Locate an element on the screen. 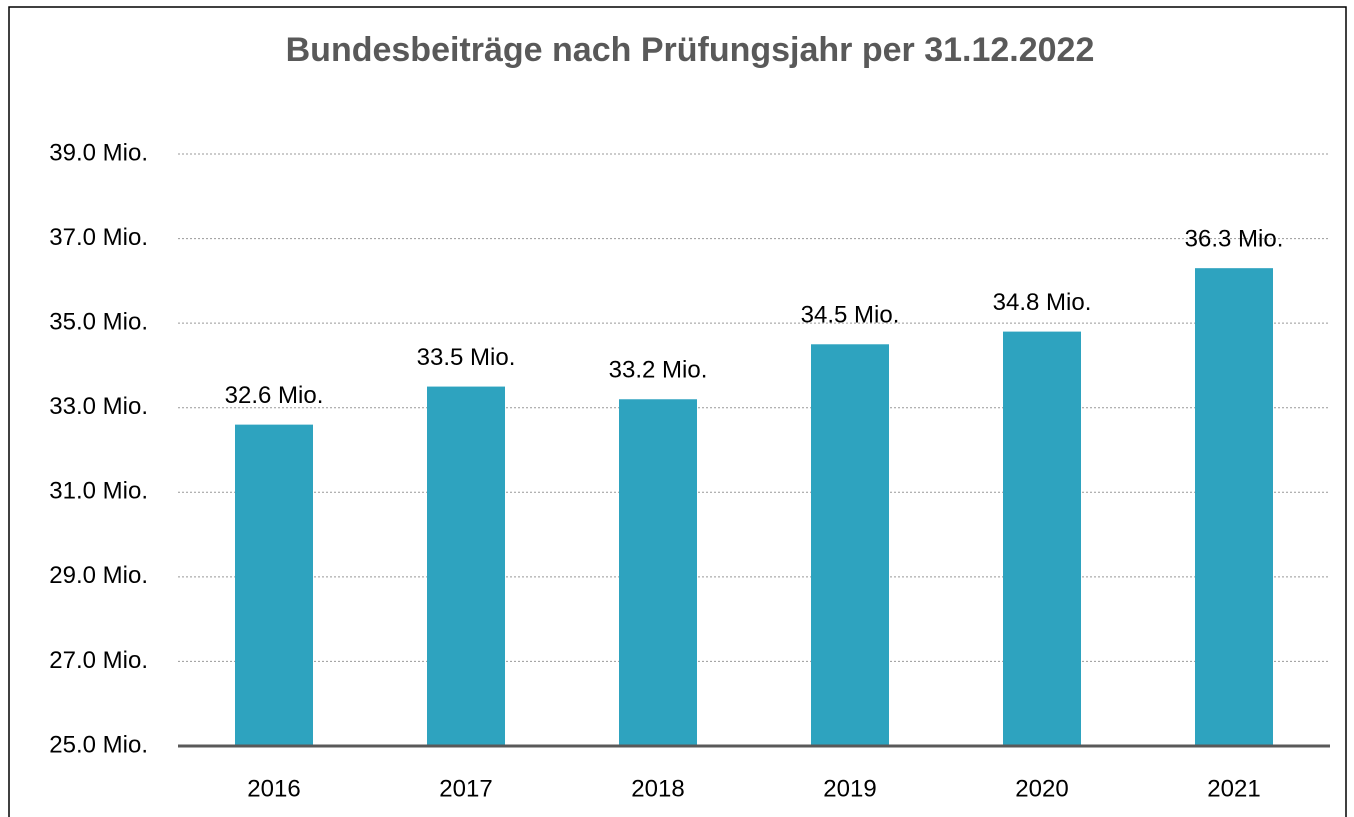 Image resolution: width=1354 pixels, height=817 pixels. value-label: 32.6 Mio. is located at coordinates (274, 395).